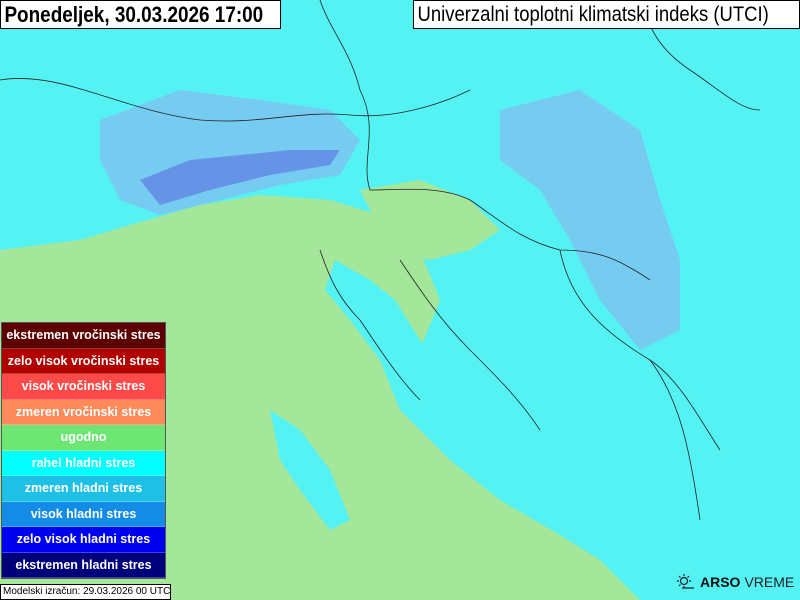 The width and height of the screenshot is (800, 600). Describe the element at coordinates (85, 592) in the screenshot. I see `model-run-label: Modelski izračun: 29.03.2026 00 UTC` at that location.